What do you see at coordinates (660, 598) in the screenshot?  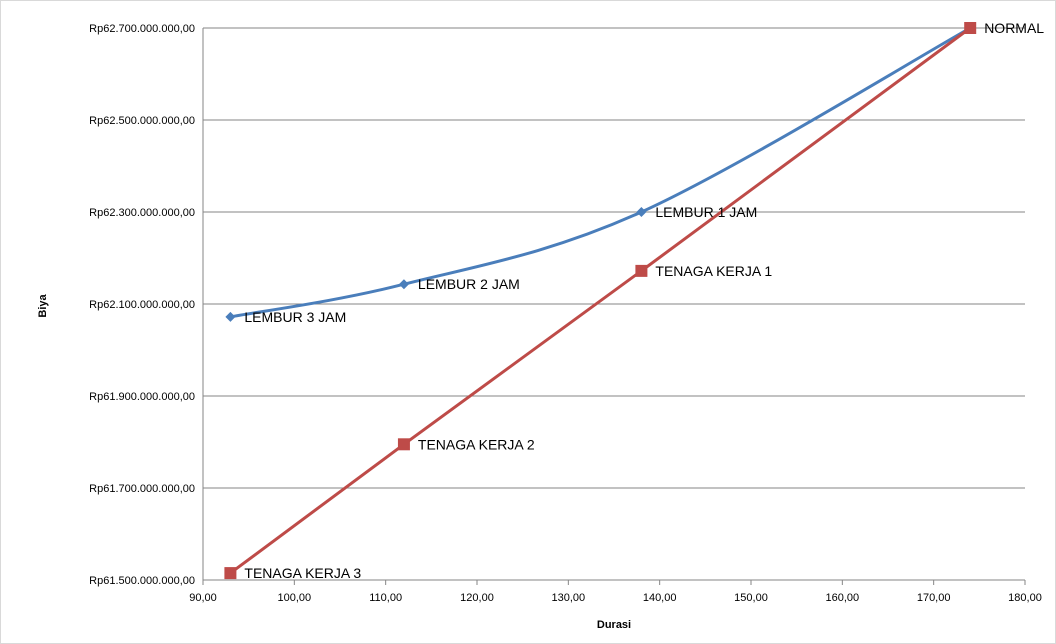 I see `x-tick-label: 140,00` at bounding box center [660, 598].